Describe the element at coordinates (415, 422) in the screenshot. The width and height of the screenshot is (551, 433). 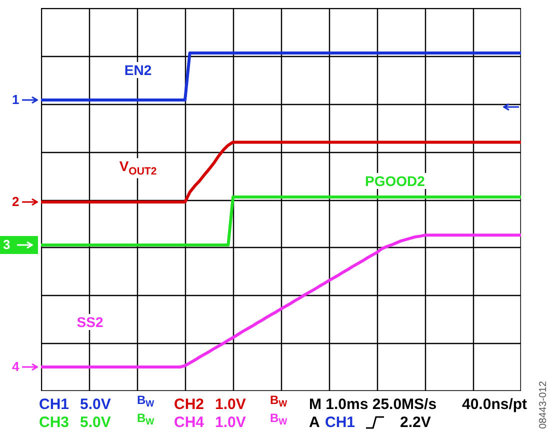
I see `text: 2.2V` at that location.